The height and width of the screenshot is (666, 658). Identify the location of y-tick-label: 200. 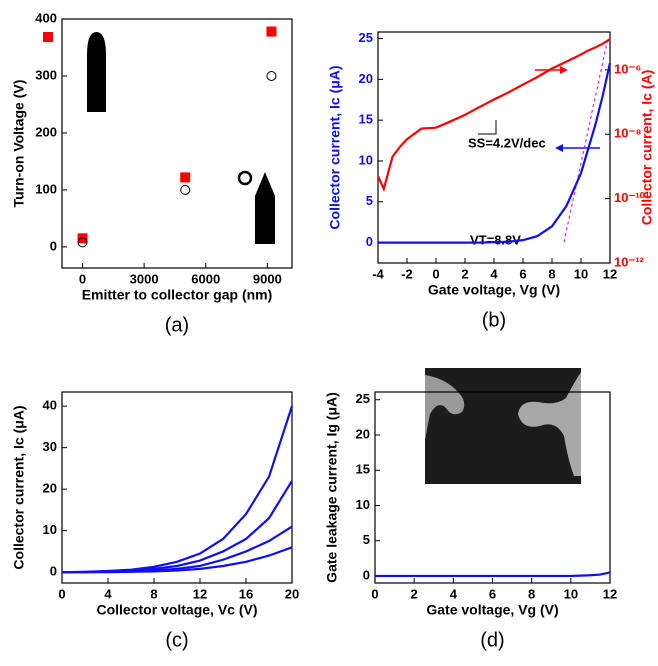
(46, 131).